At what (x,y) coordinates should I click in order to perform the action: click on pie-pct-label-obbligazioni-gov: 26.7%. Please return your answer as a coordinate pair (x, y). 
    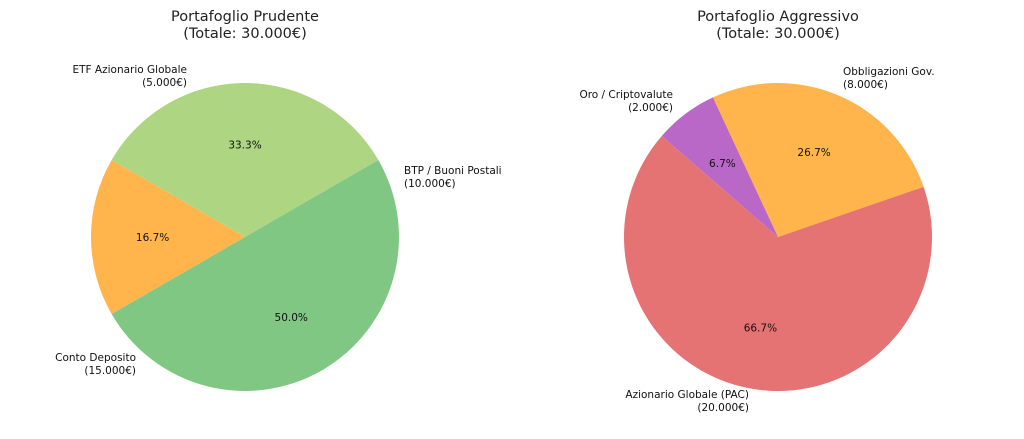
    Looking at the image, I should click on (813, 153).